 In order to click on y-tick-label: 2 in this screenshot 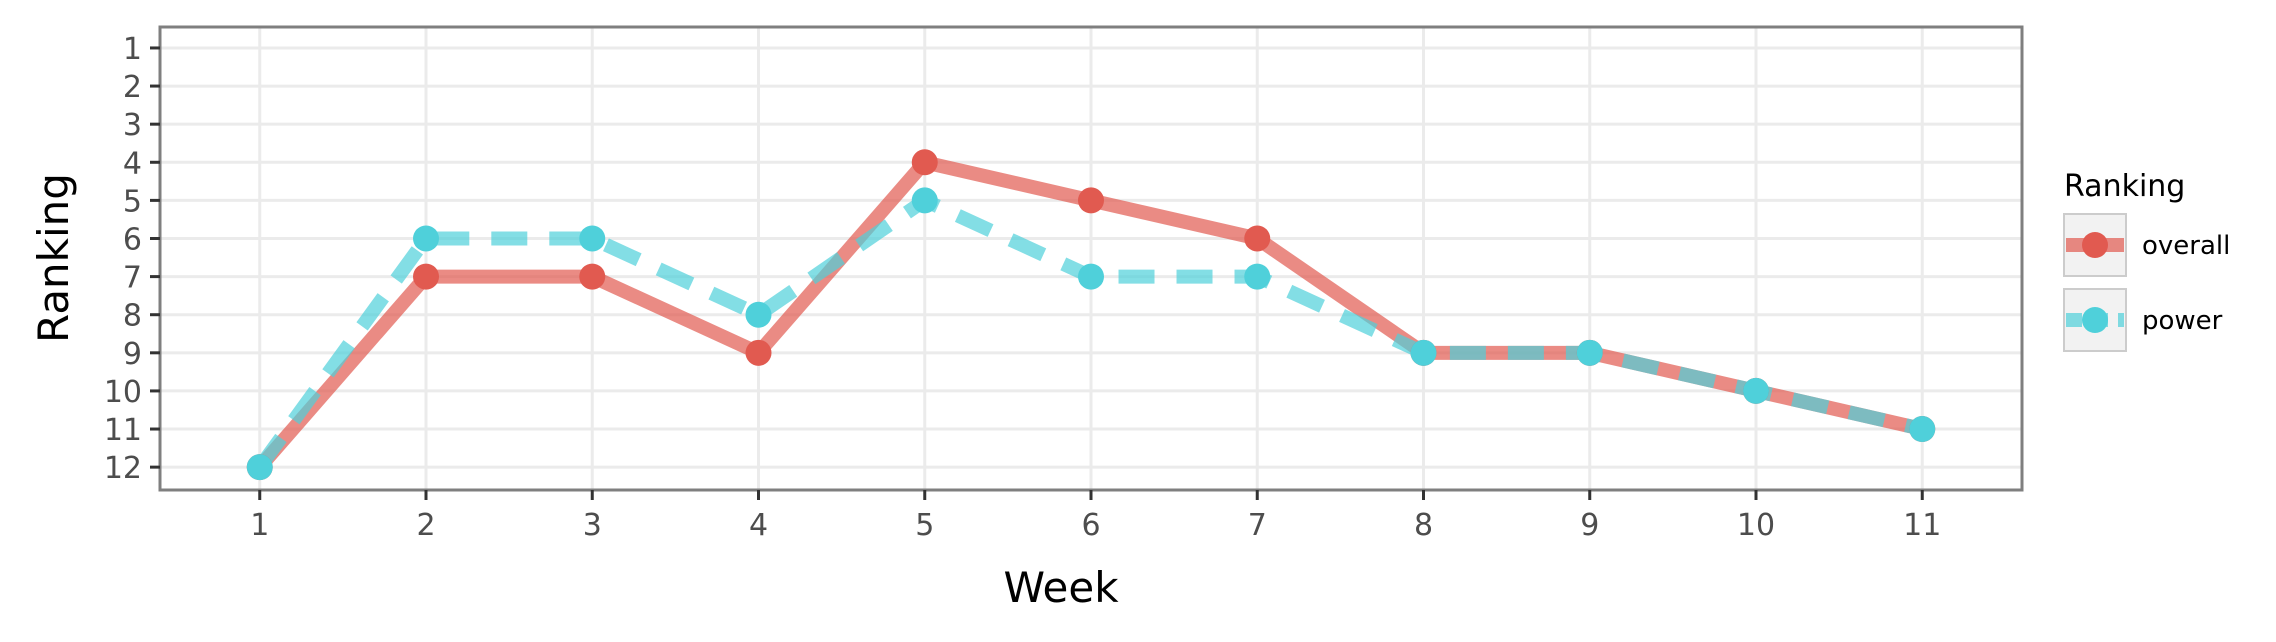, I will do `click(132, 87)`.